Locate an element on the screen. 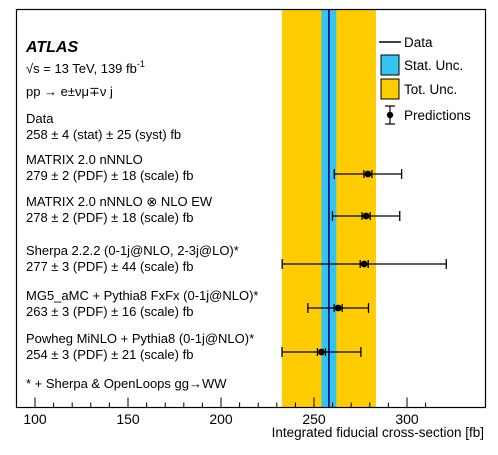 The height and width of the screenshot is (455, 498). prediction-value: 279 ± 2 (PDF) ± 18 (scale) fb is located at coordinates (109, 175).